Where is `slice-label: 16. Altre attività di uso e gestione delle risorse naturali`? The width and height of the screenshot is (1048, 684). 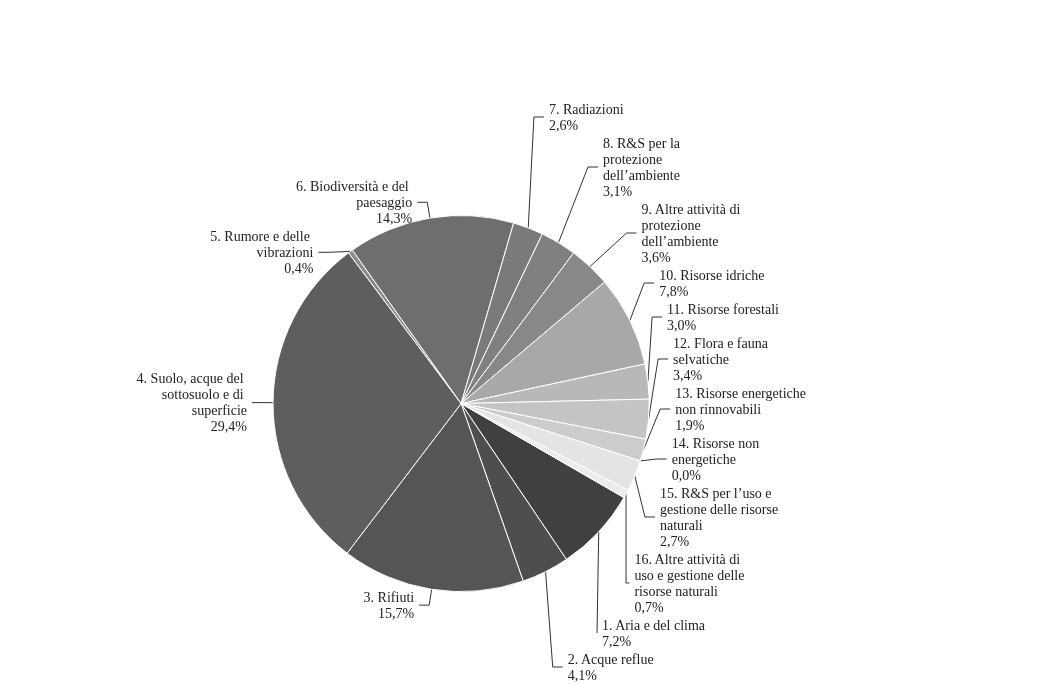
slice-label: 16. Altre attività di uso e gestione delle risorse naturali is located at coordinates (691, 575).